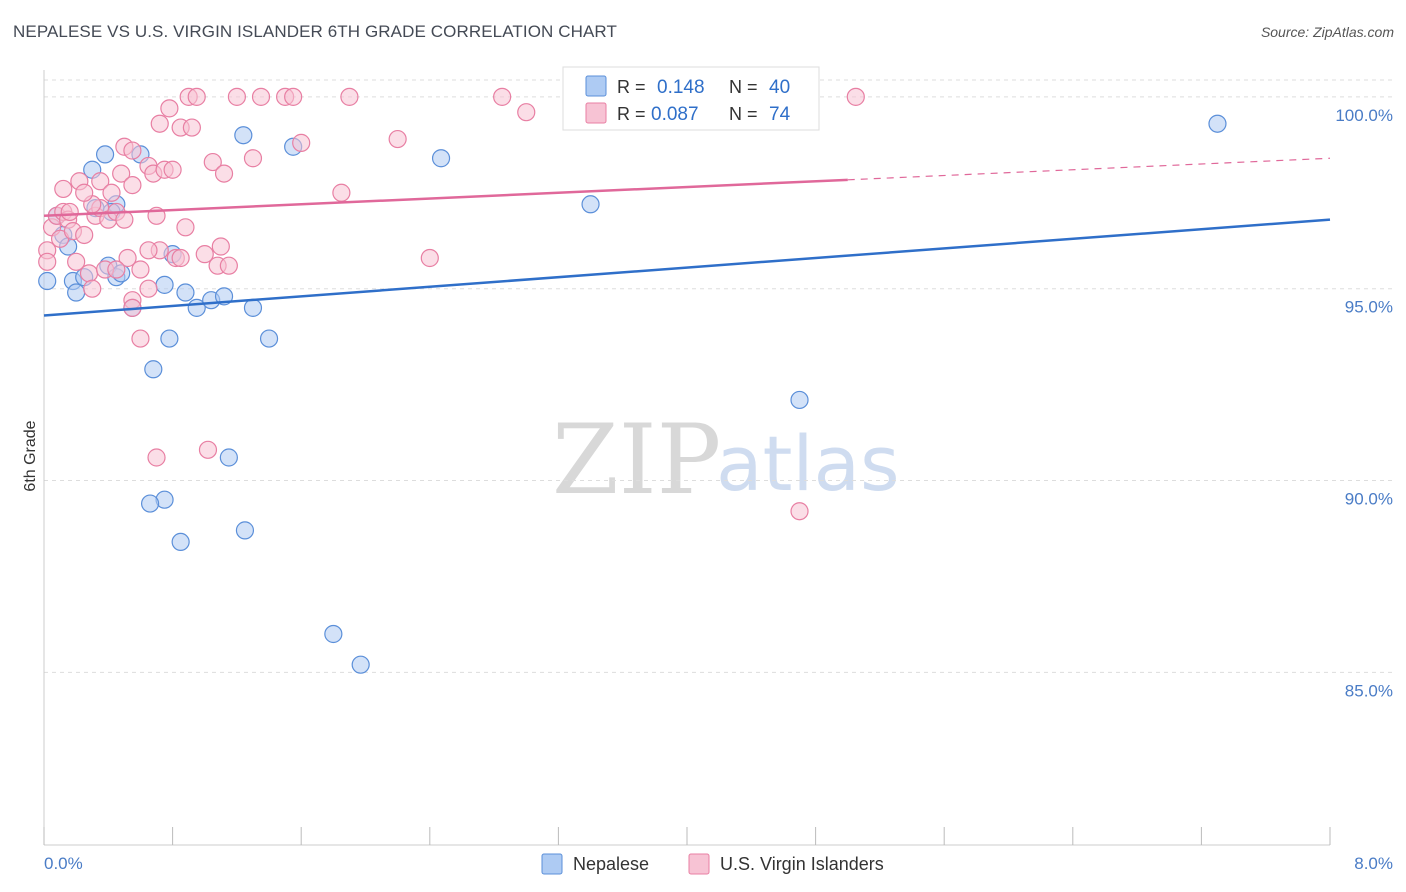 The width and height of the screenshot is (1406, 892). What do you see at coordinates (1327, 32) in the screenshot?
I see `source-label: Source: ZipAtlas.com` at bounding box center [1327, 32].